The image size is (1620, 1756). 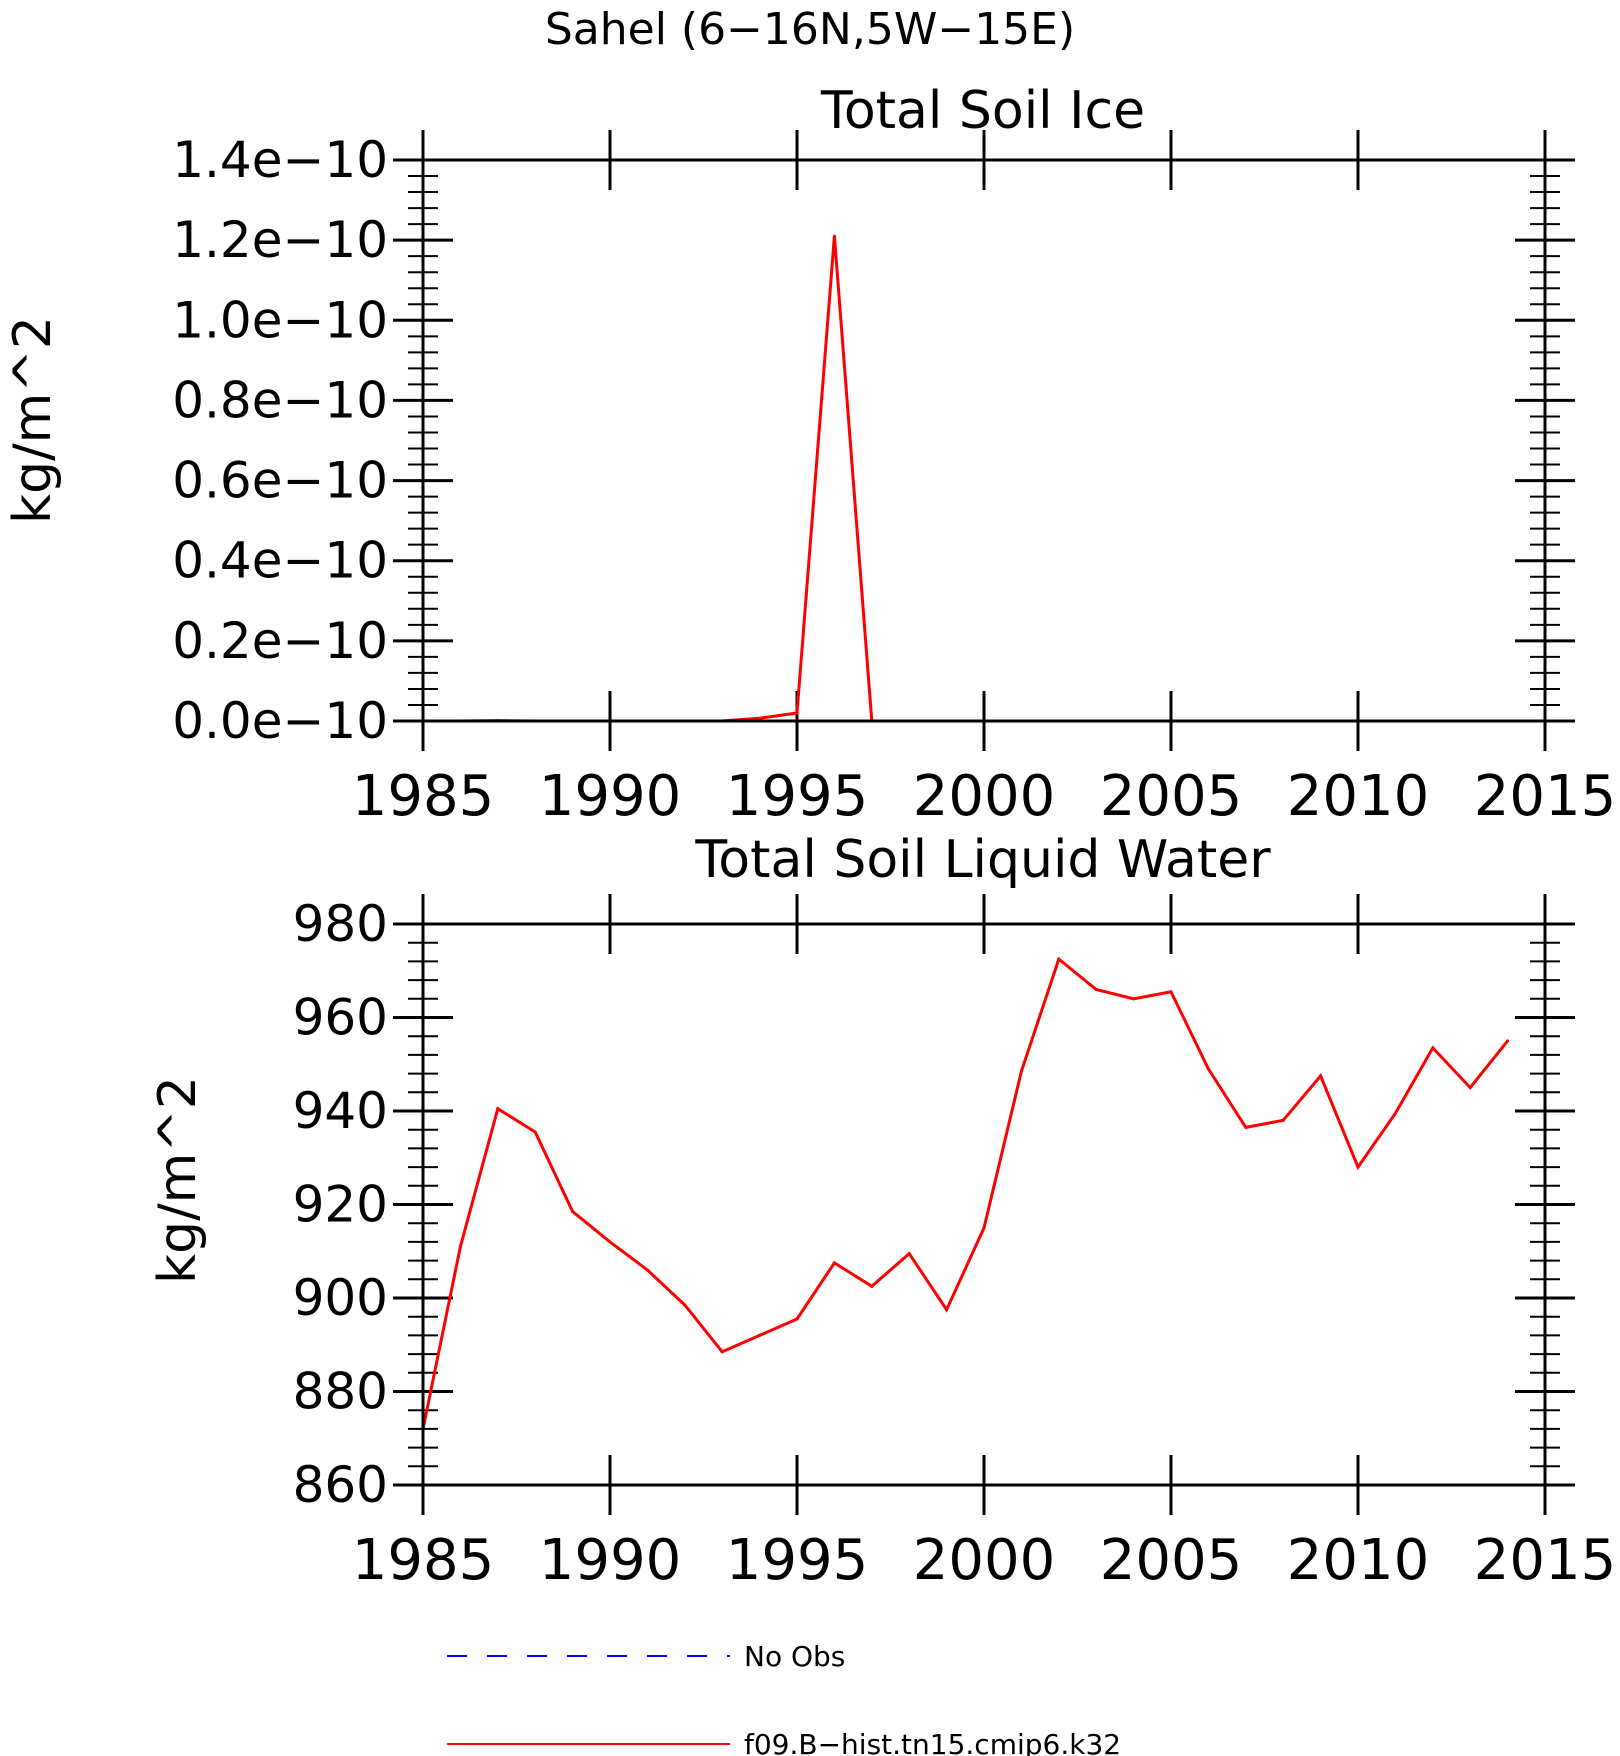 What do you see at coordinates (33, 420) in the screenshot?
I see `y-axis-label-soil-ice: kg/m^2` at bounding box center [33, 420].